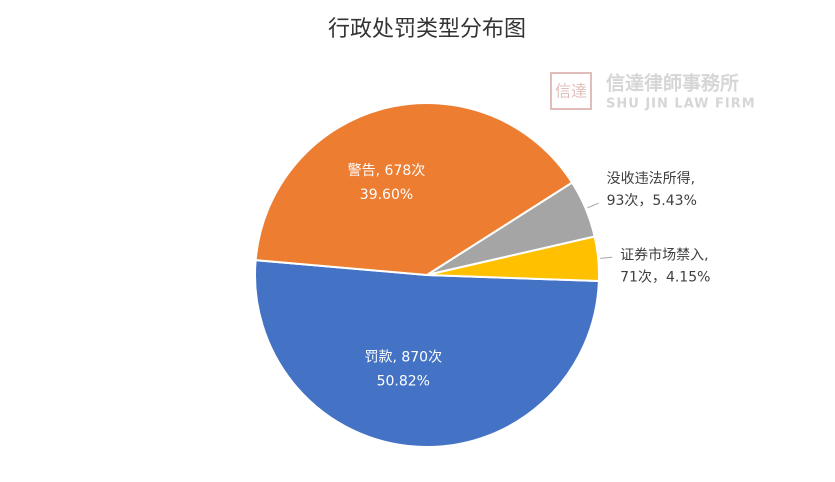 This screenshot has height=482, width=835. I want to click on pie-slice, so click(513, 259).